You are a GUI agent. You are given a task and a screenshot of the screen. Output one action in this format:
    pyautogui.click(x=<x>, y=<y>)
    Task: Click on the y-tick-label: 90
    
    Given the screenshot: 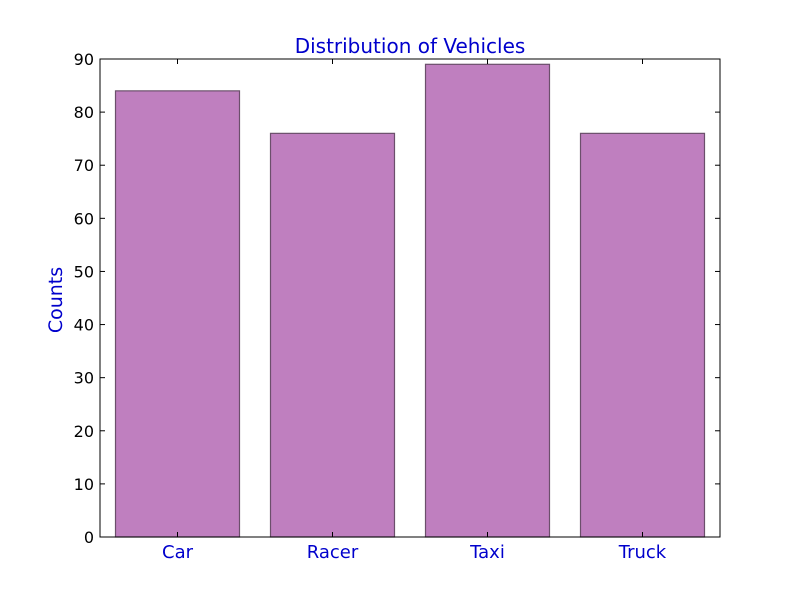 What is the action you would take?
    pyautogui.click(x=84, y=59)
    